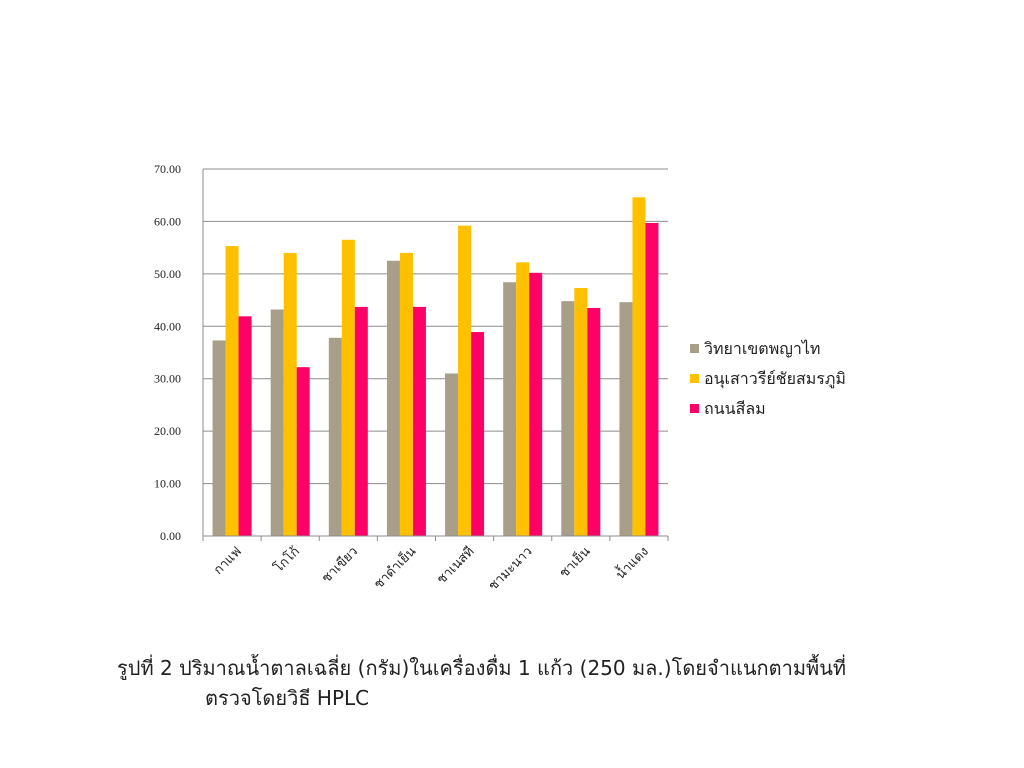 The height and width of the screenshot is (768, 1024). What do you see at coordinates (511, 569) in the screenshot?
I see `x-category-label: ชามะนาว` at bounding box center [511, 569].